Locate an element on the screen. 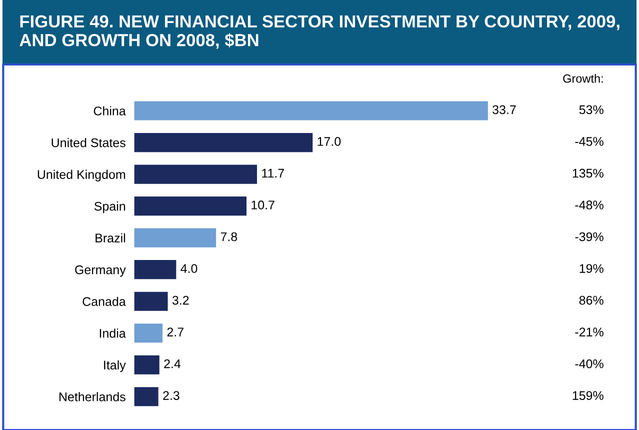 Image resolution: width=639 pixels, height=430 pixels. data-label: 17.0 is located at coordinates (329, 141).